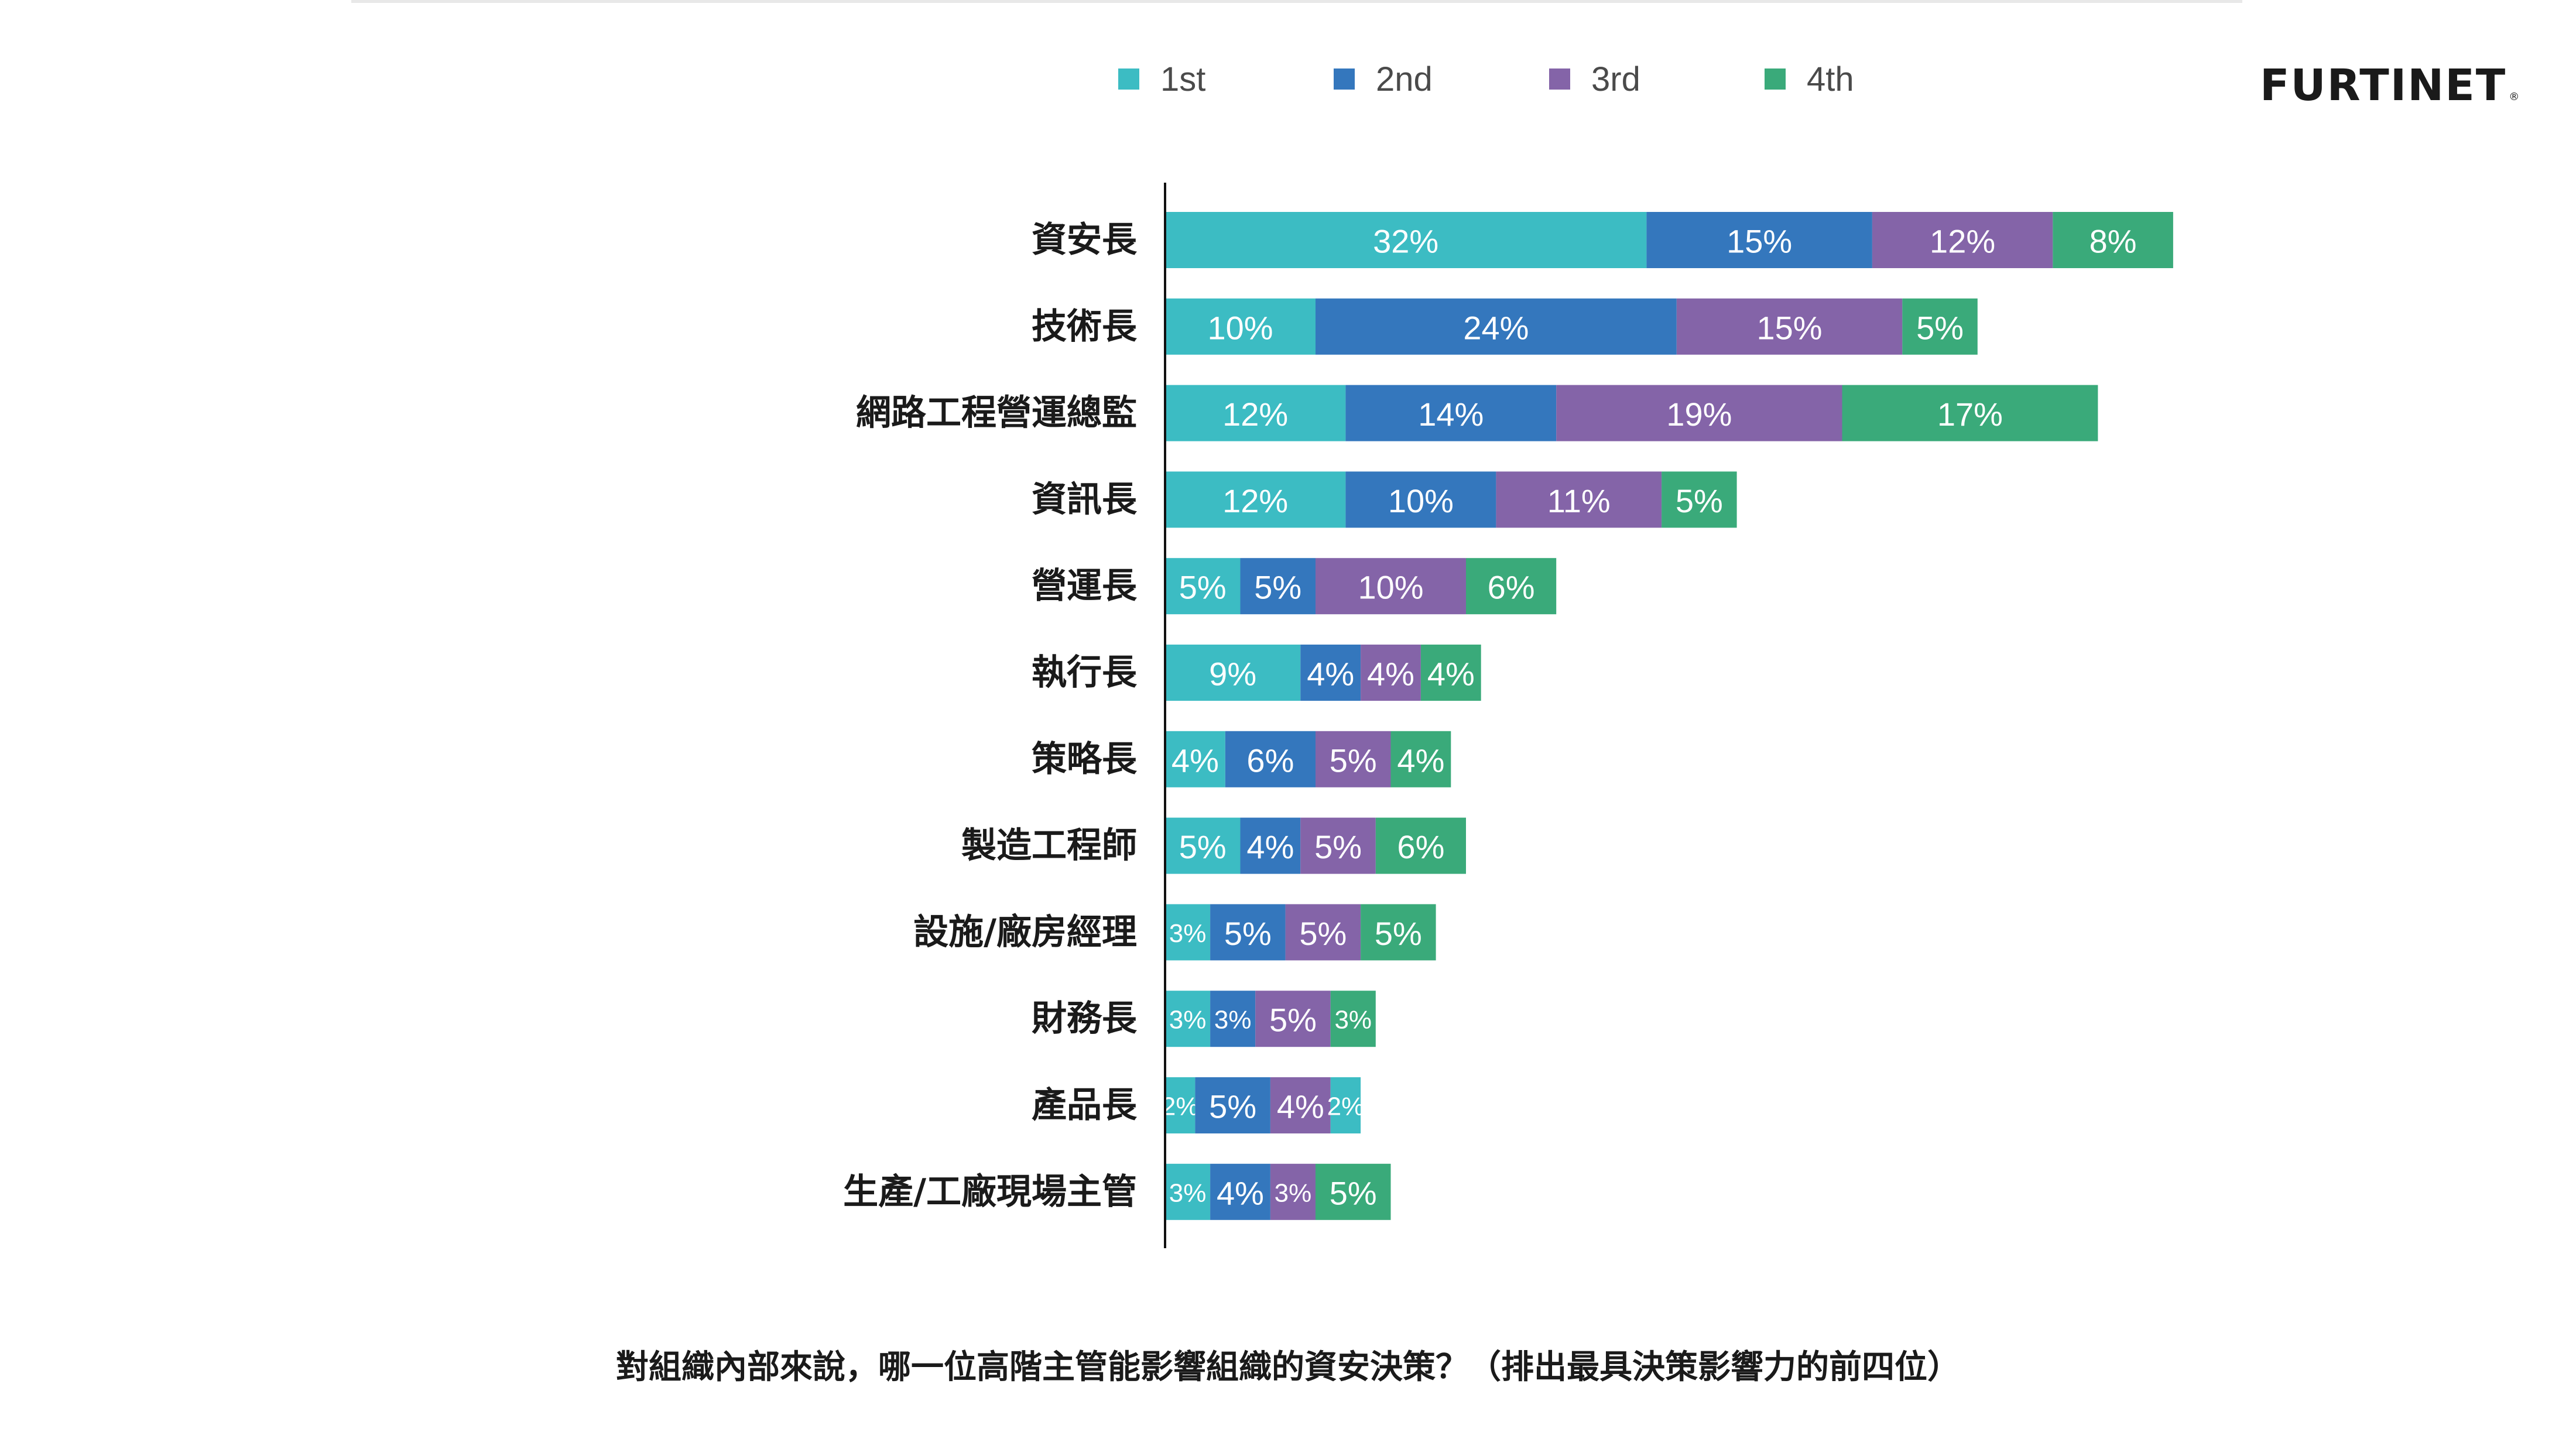 This screenshot has height=1449, width=2576. Describe the element at coordinates (1344, 79) in the screenshot. I see `legend-swatch-2nd` at that location.